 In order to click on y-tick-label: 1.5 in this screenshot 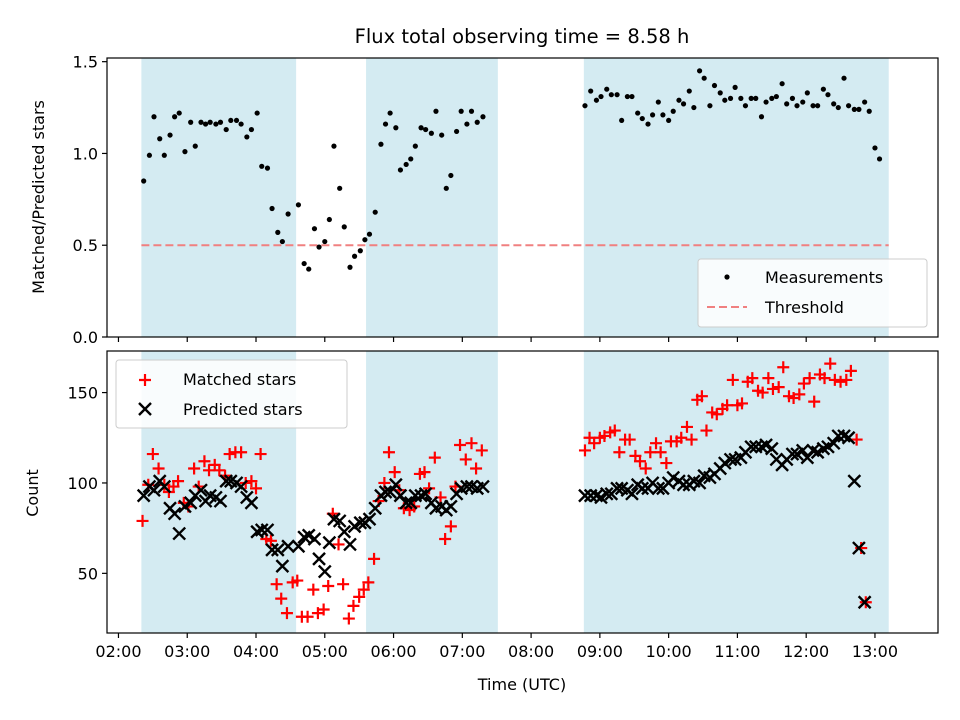, I will do `click(85, 62)`.